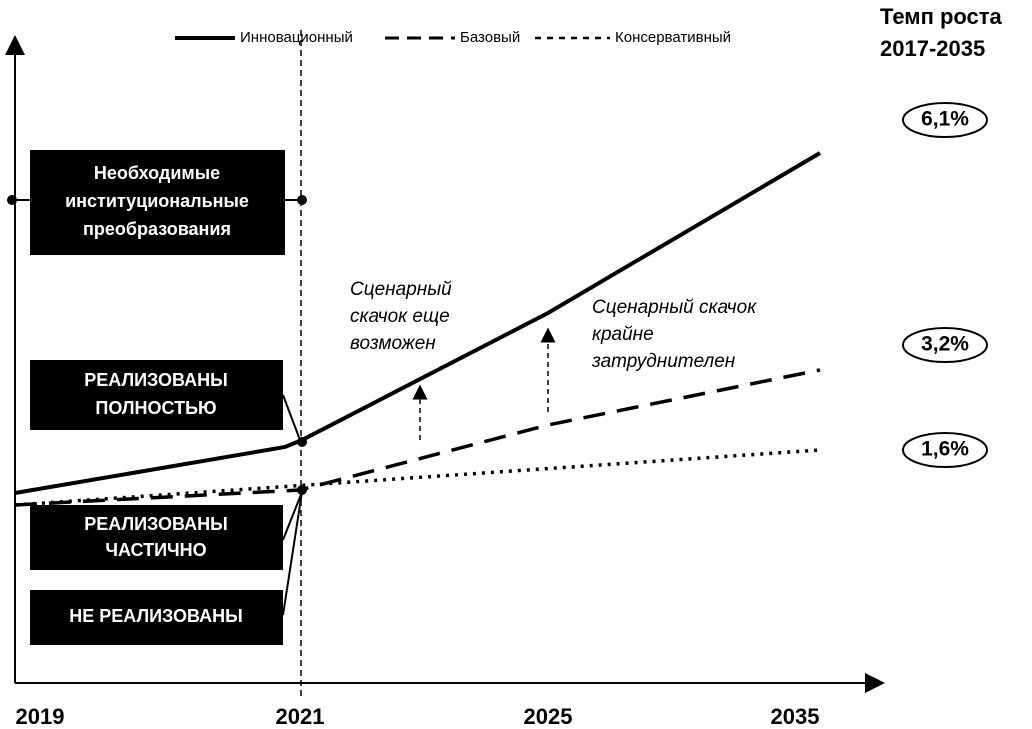 The height and width of the screenshot is (729, 1032). Describe the element at coordinates (157, 229) in the screenshot. I see `box-label: преобразования` at that location.